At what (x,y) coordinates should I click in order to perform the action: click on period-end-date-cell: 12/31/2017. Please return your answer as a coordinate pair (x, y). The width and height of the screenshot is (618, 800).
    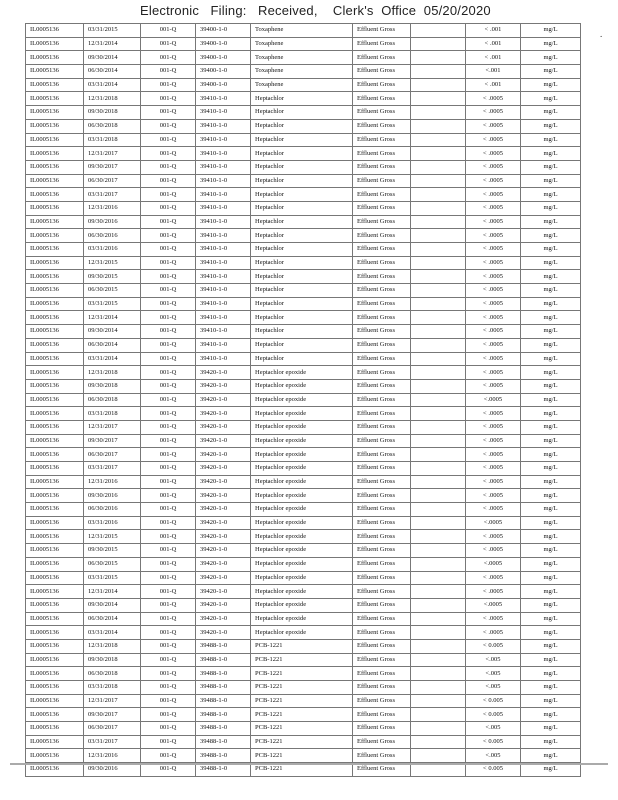
    Looking at the image, I should click on (112, 153).